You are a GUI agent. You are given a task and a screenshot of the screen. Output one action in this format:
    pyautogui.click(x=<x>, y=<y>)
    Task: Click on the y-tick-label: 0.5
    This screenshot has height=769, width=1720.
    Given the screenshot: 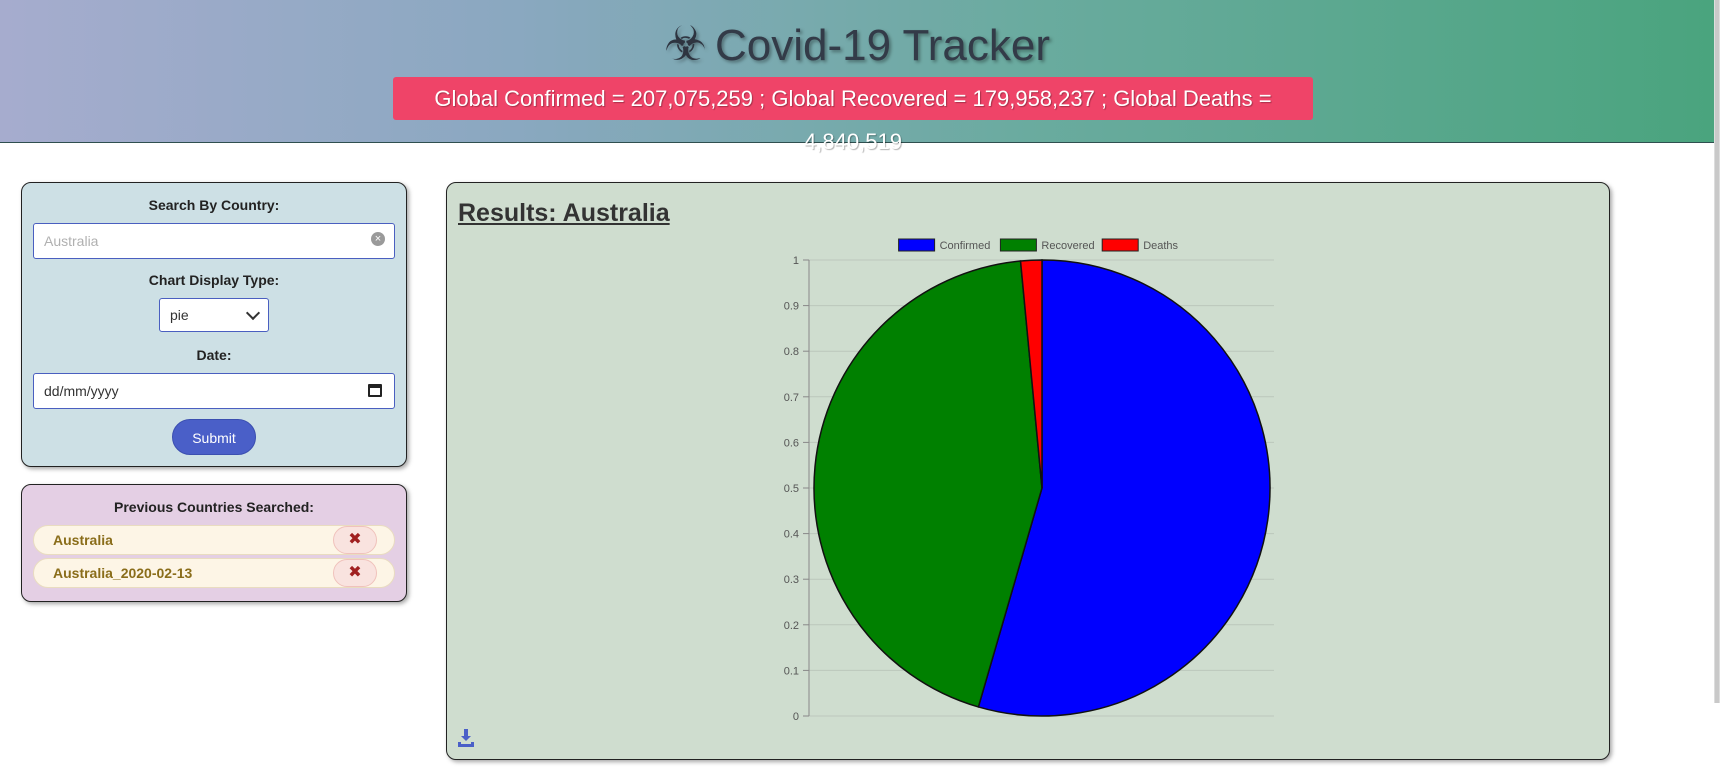 What is the action you would take?
    pyautogui.click(x=791, y=489)
    